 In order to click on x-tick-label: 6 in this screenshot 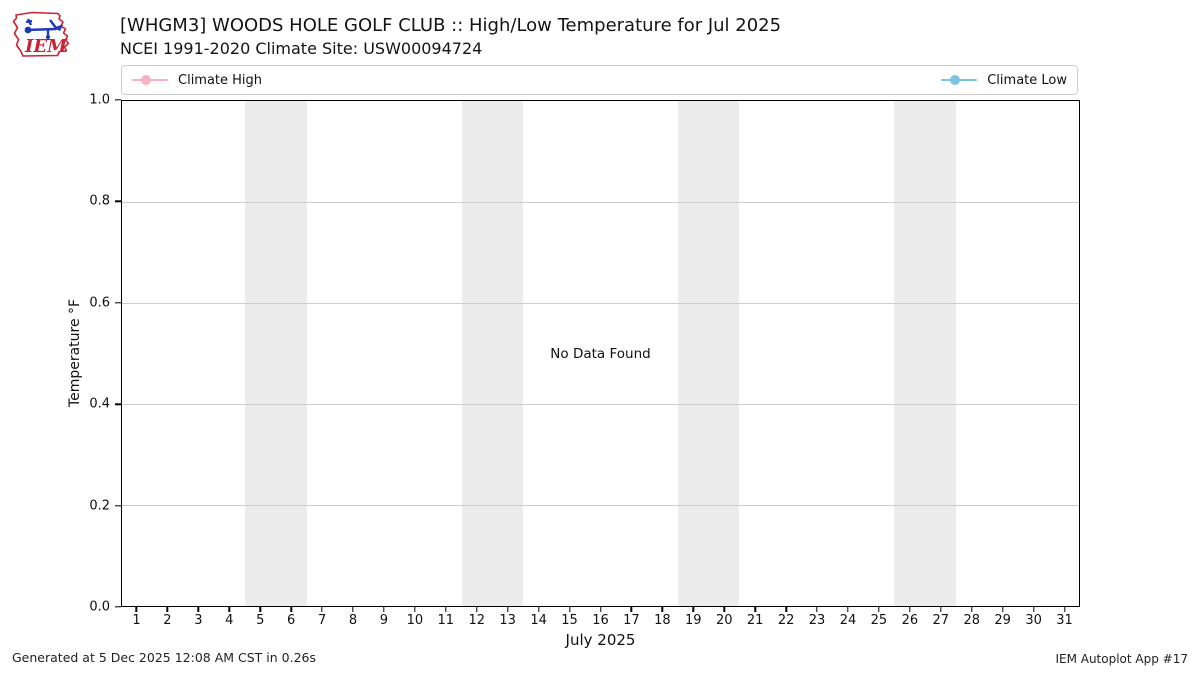, I will do `click(291, 620)`.